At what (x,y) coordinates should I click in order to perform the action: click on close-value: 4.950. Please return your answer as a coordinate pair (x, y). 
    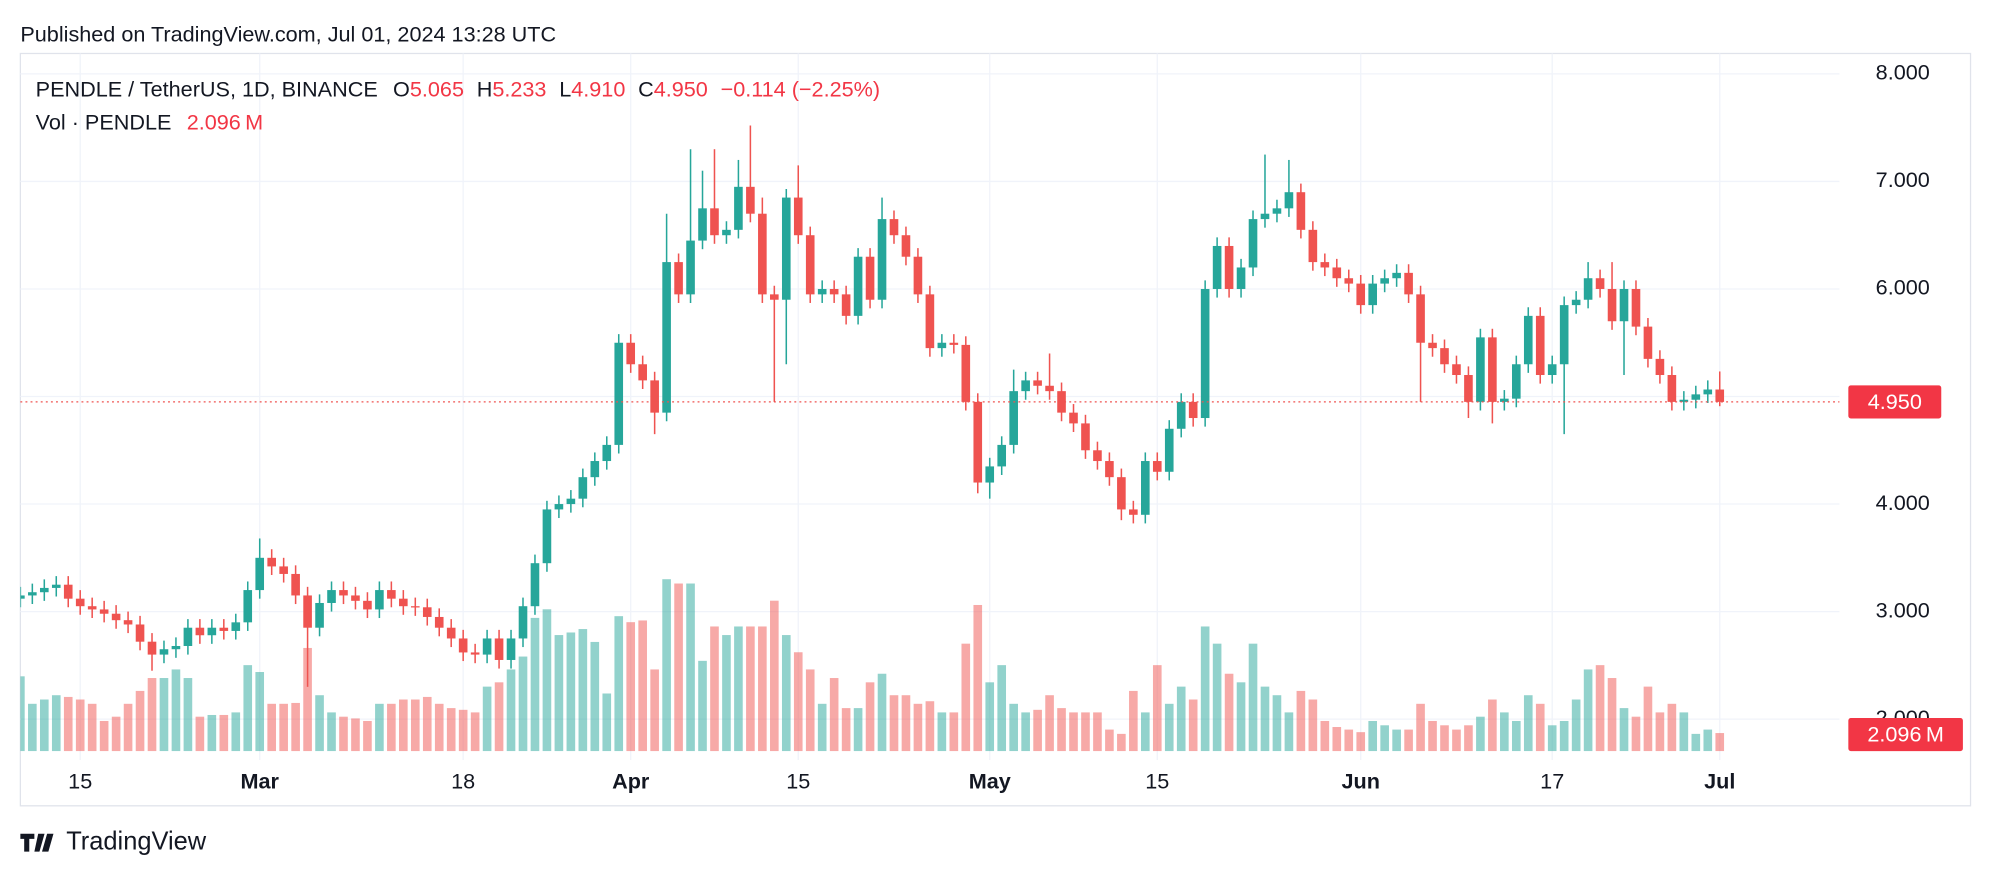
    Looking at the image, I should click on (681, 88).